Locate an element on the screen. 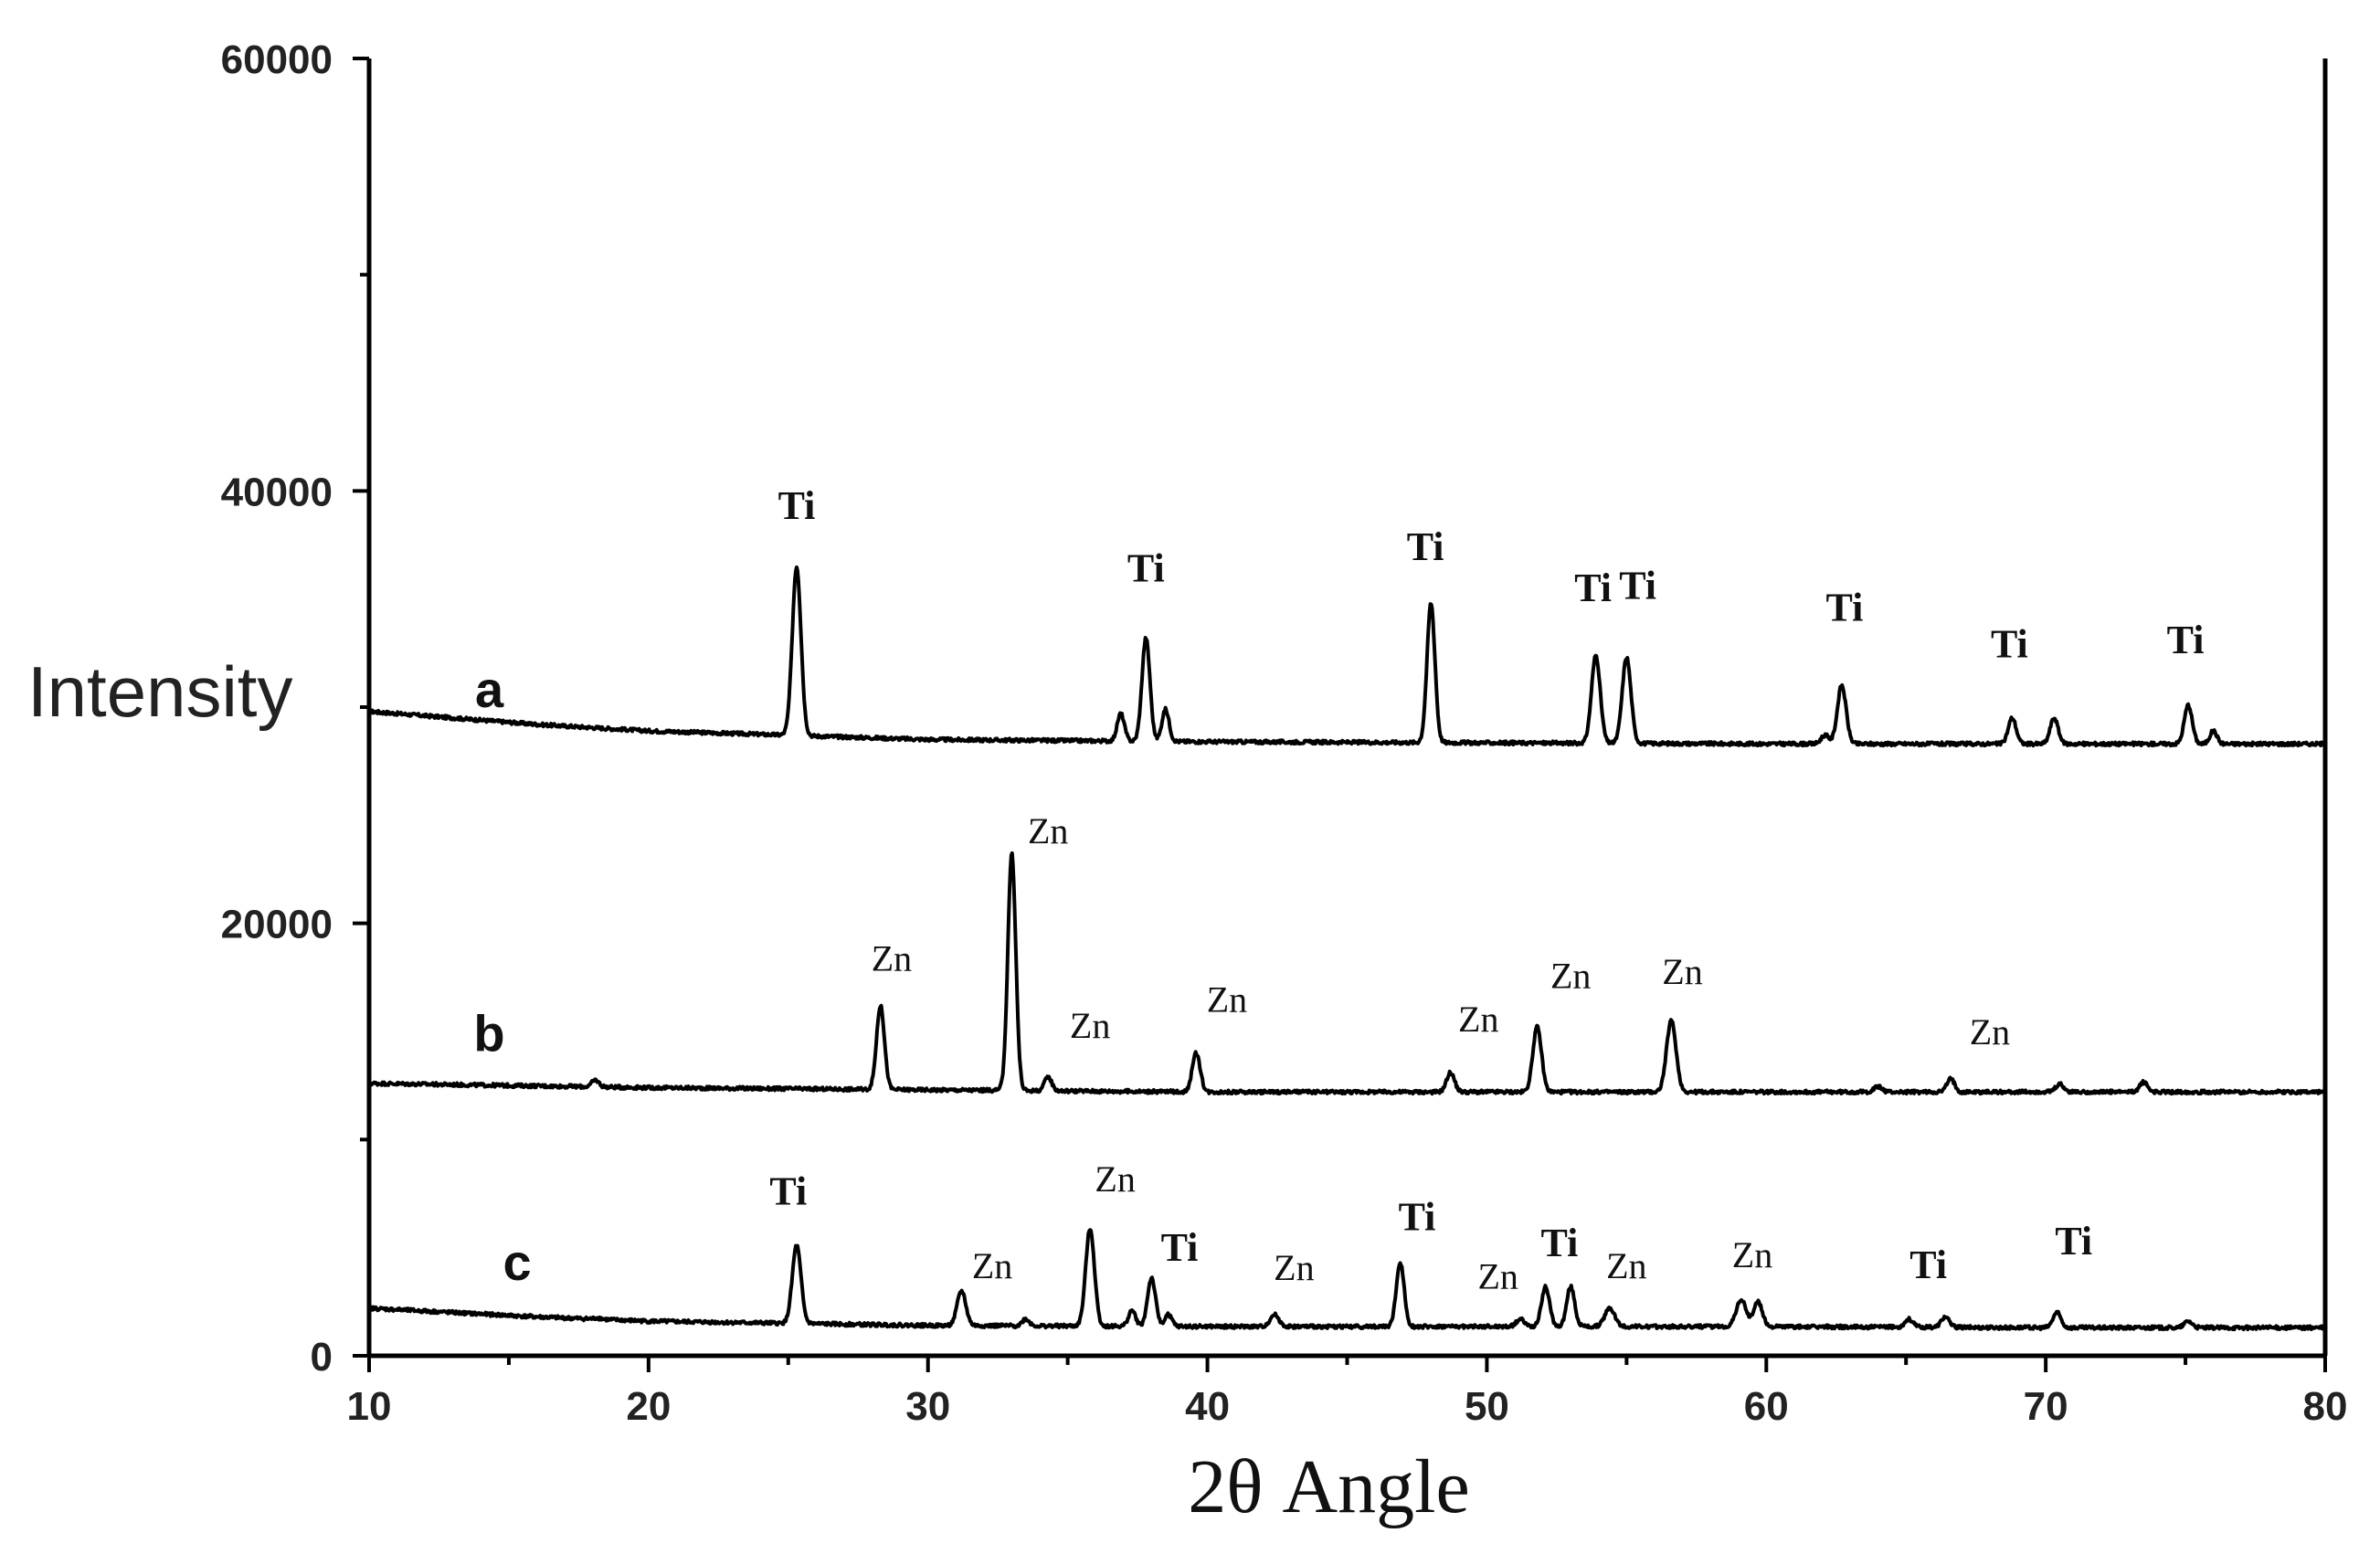 The height and width of the screenshot is (1565, 2380). trace-label-a: a is located at coordinates (490, 689).